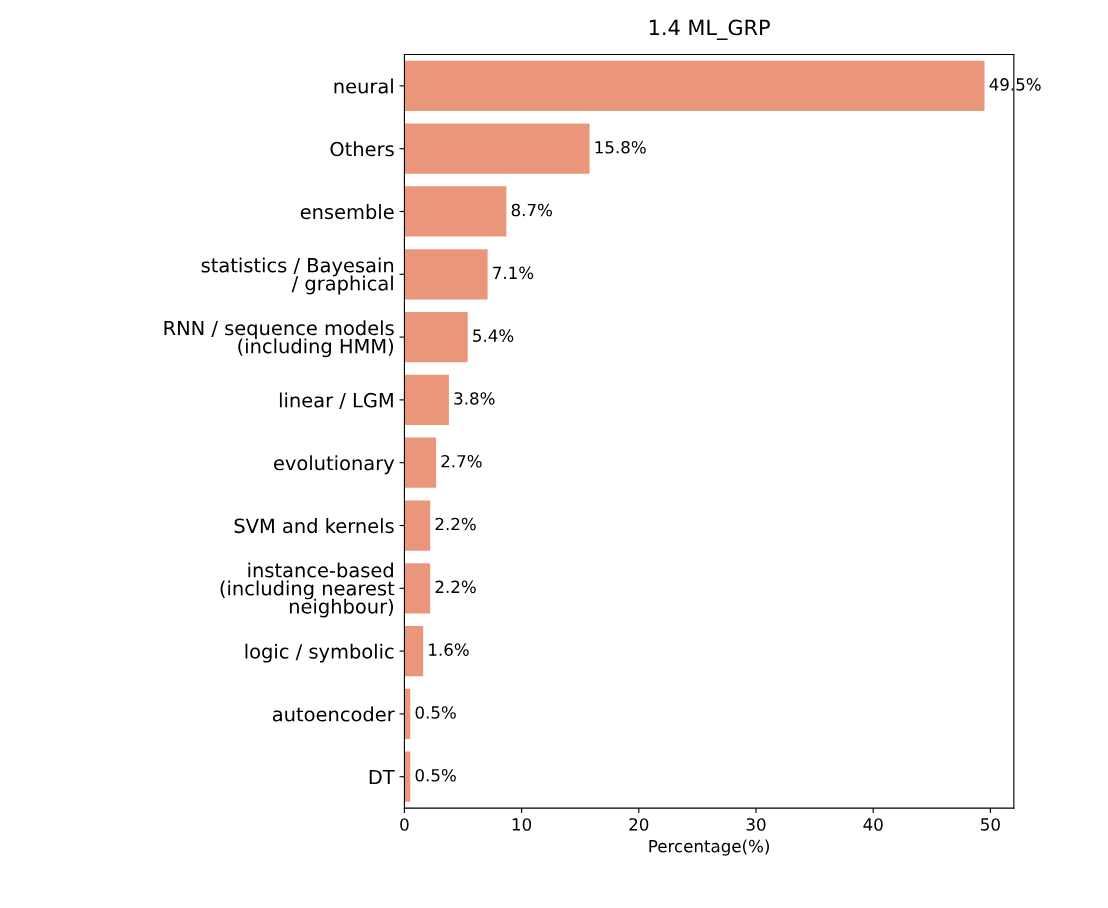 This screenshot has width=1108, height=908. What do you see at coordinates (873, 824) in the screenshot?
I see `x-tick-label: 40` at bounding box center [873, 824].